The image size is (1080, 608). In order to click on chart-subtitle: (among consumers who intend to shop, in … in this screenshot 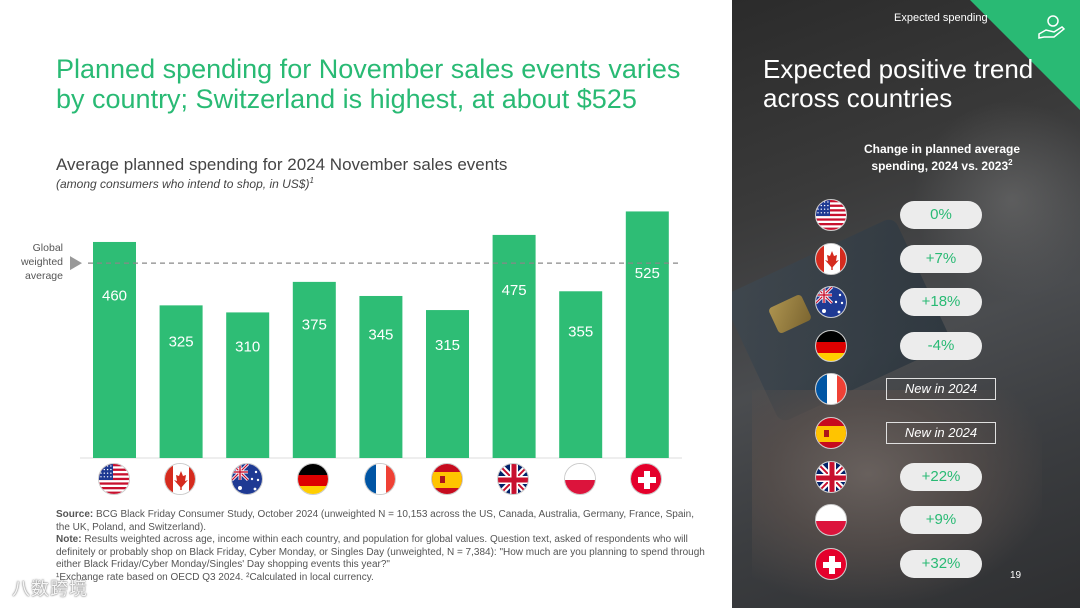, I will do `click(185, 183)`.